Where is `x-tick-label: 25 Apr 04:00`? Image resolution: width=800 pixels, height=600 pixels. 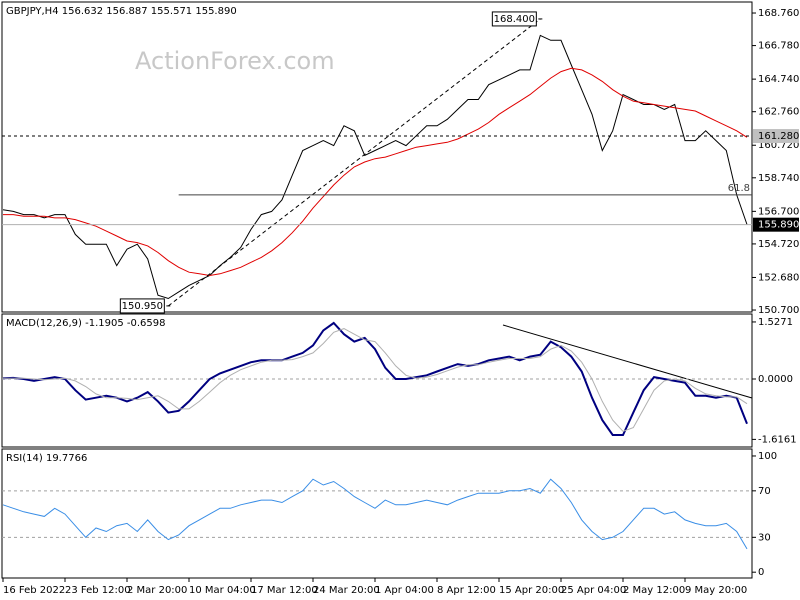
x-tick-label: 25 Apr 04:00 is located at coordinates (593, 590).